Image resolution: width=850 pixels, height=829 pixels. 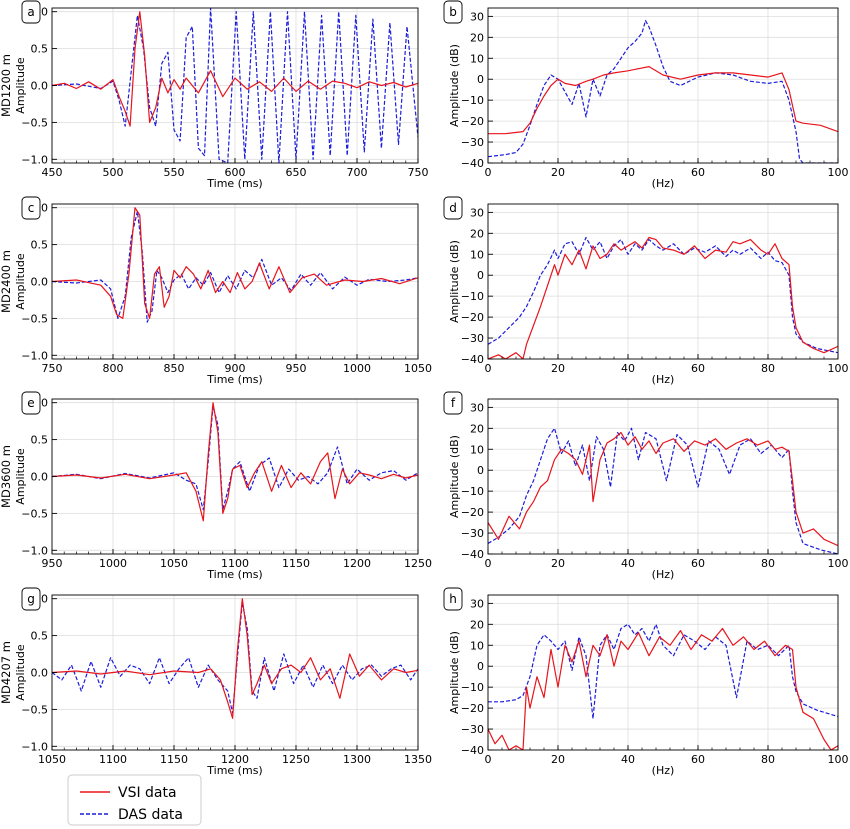 What do you see at coordinates (150, 815) in the screenshot?
I see `legend-das-label: DAS data` at bounding box center [150, 815].